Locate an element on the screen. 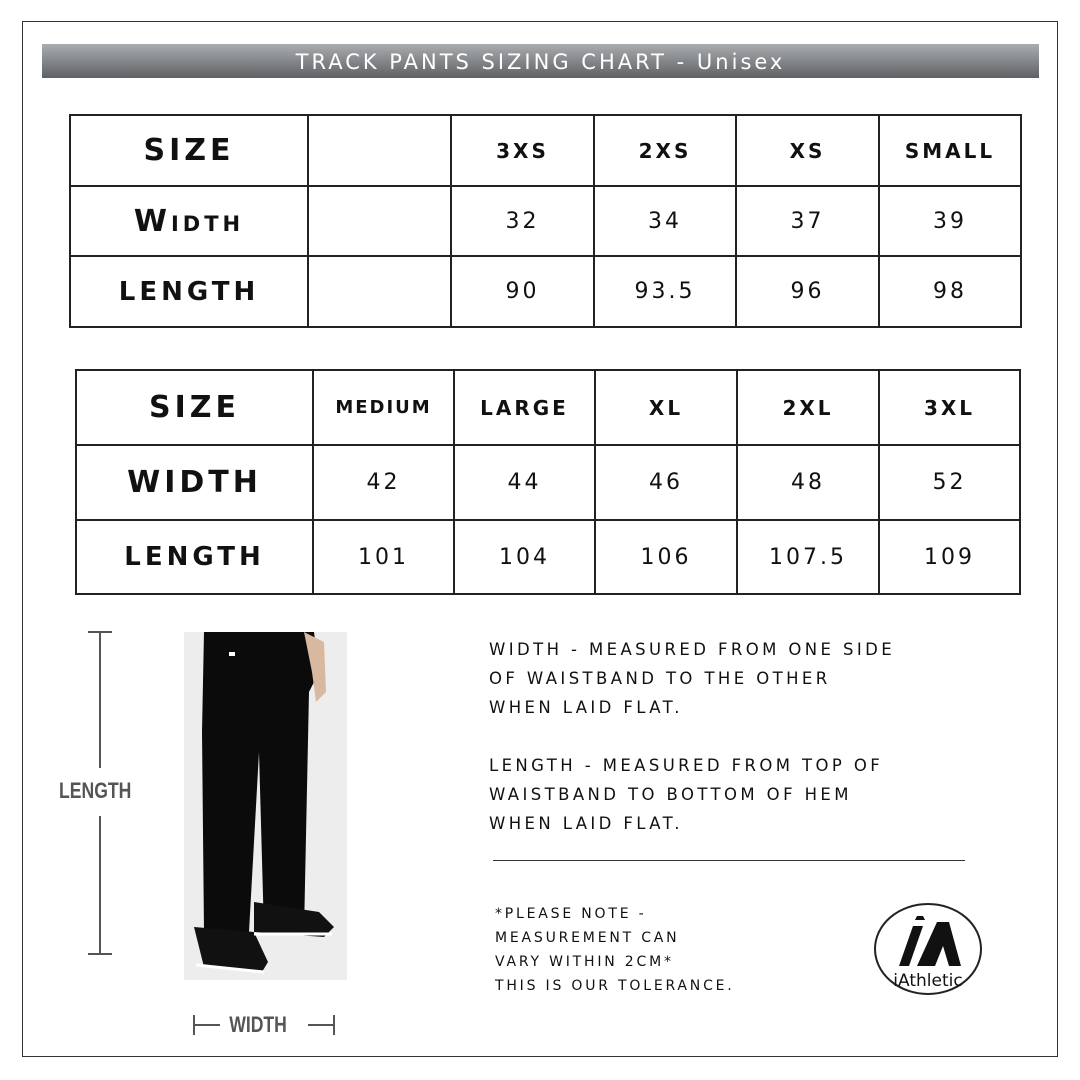 This screenshot has height=1080, width=1080. width-dimension-line is located at coordinates (264, 1025).